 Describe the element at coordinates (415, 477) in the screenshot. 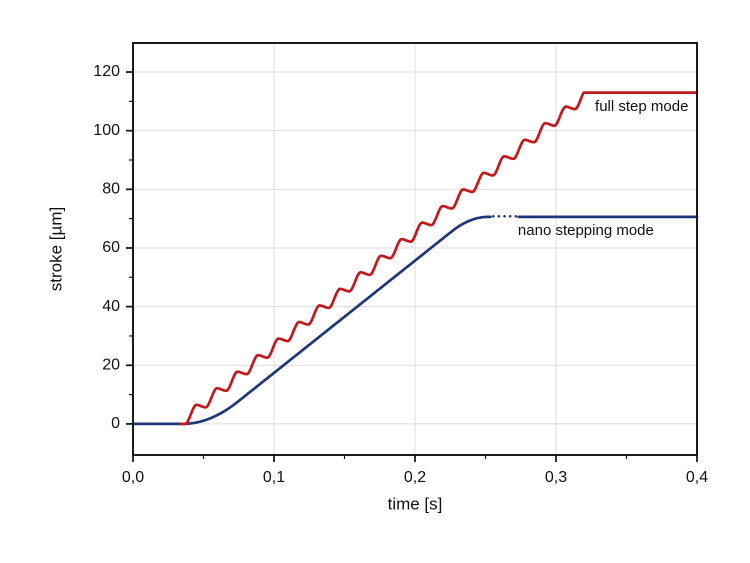

I see `x-tick-label: 0,2` at that location.